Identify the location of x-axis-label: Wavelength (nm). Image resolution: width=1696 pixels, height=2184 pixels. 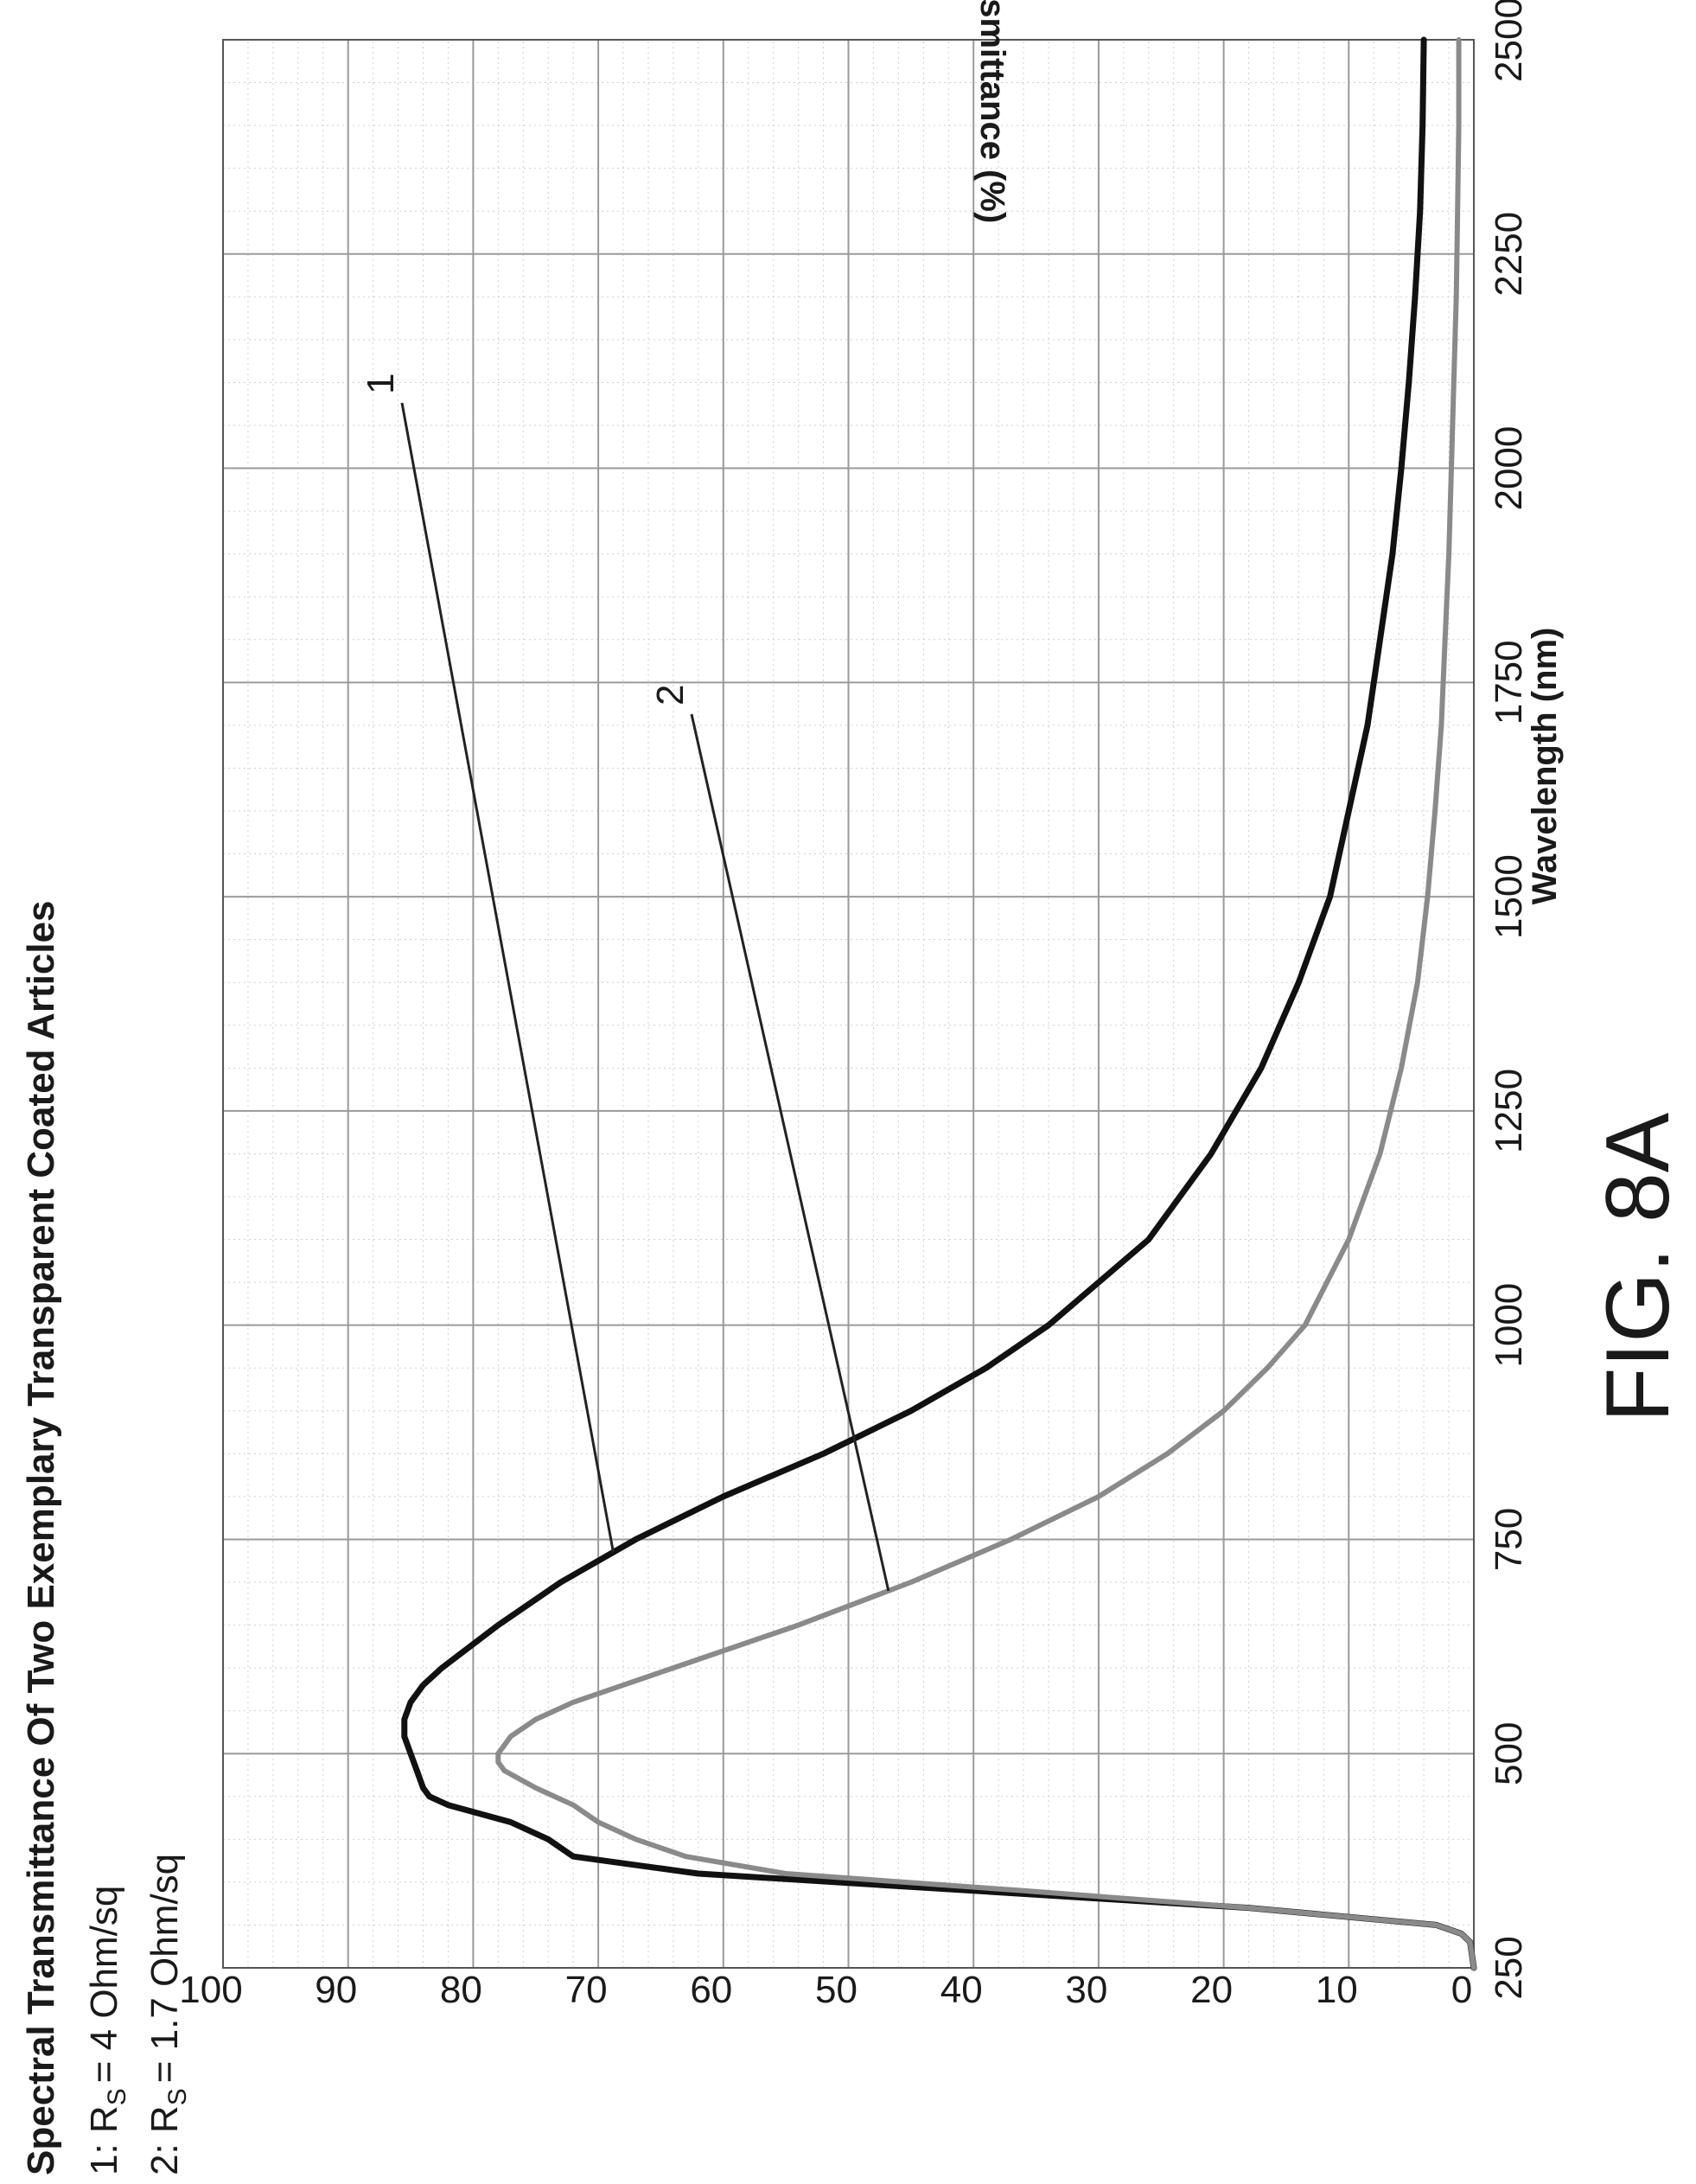
(1545, 766).